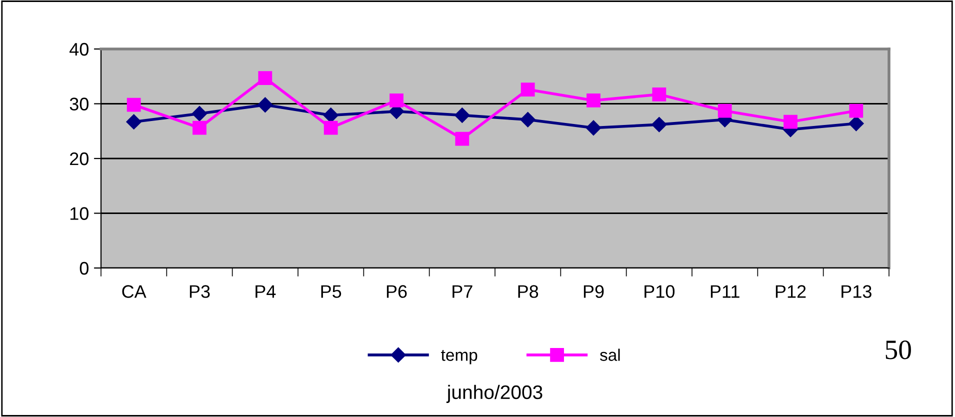 The width and height of the screenshot is (955, 417). Describe the element at coordinates (200, 291) in the screenshot. I see `x-tick-label: P3` at that location.